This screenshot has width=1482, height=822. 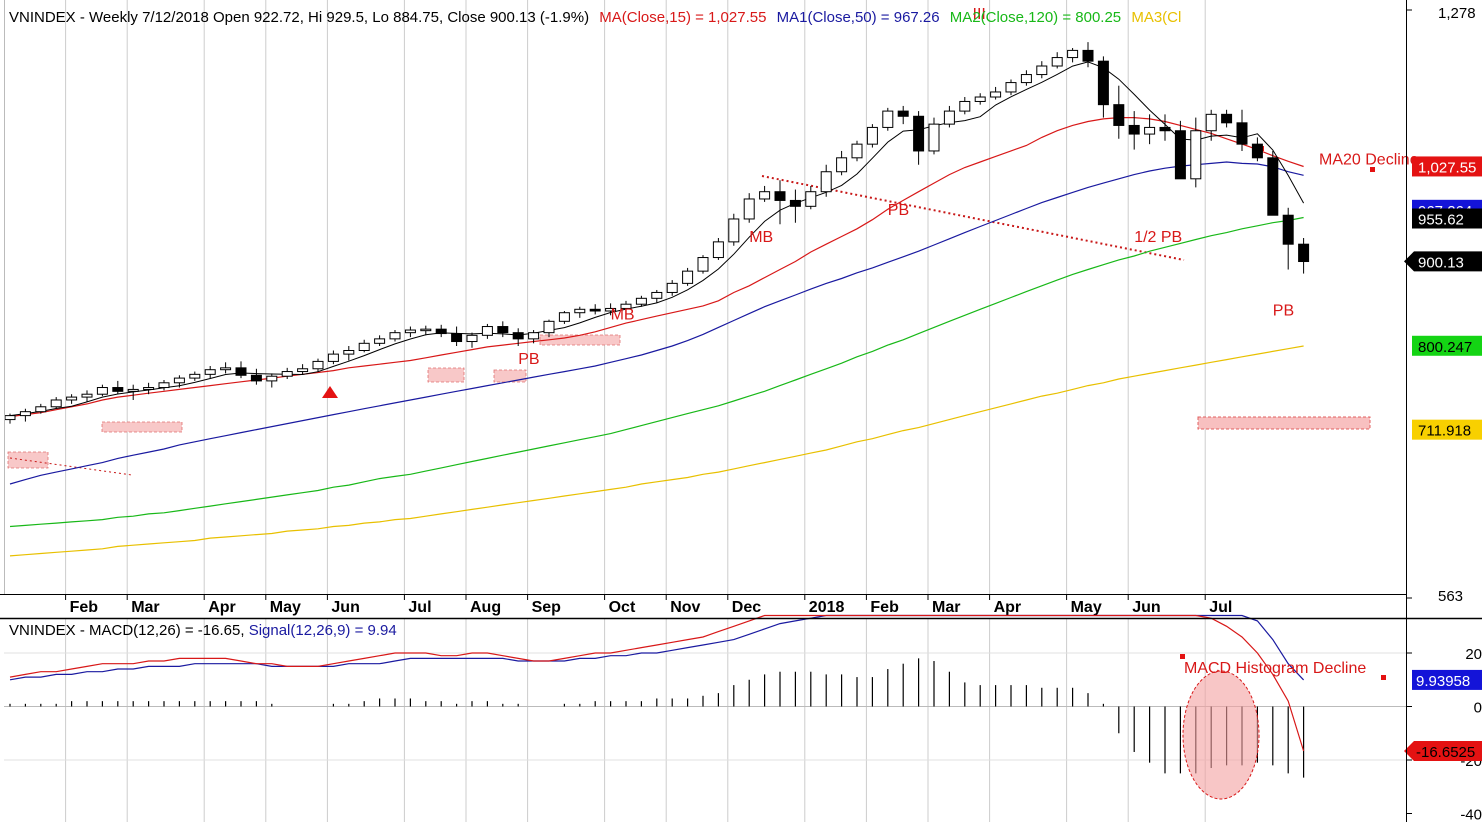 I want to click on macd-tick-label: 20, so click(x=1473, y=654).